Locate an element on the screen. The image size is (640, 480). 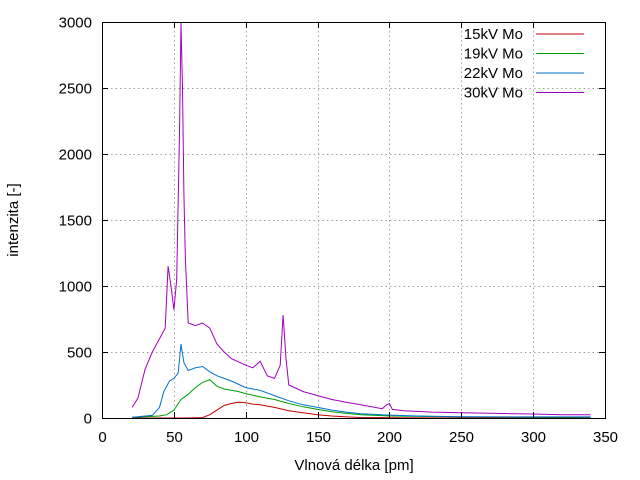
legend-label: 15kV Mo is located at coordinates (493, 34).